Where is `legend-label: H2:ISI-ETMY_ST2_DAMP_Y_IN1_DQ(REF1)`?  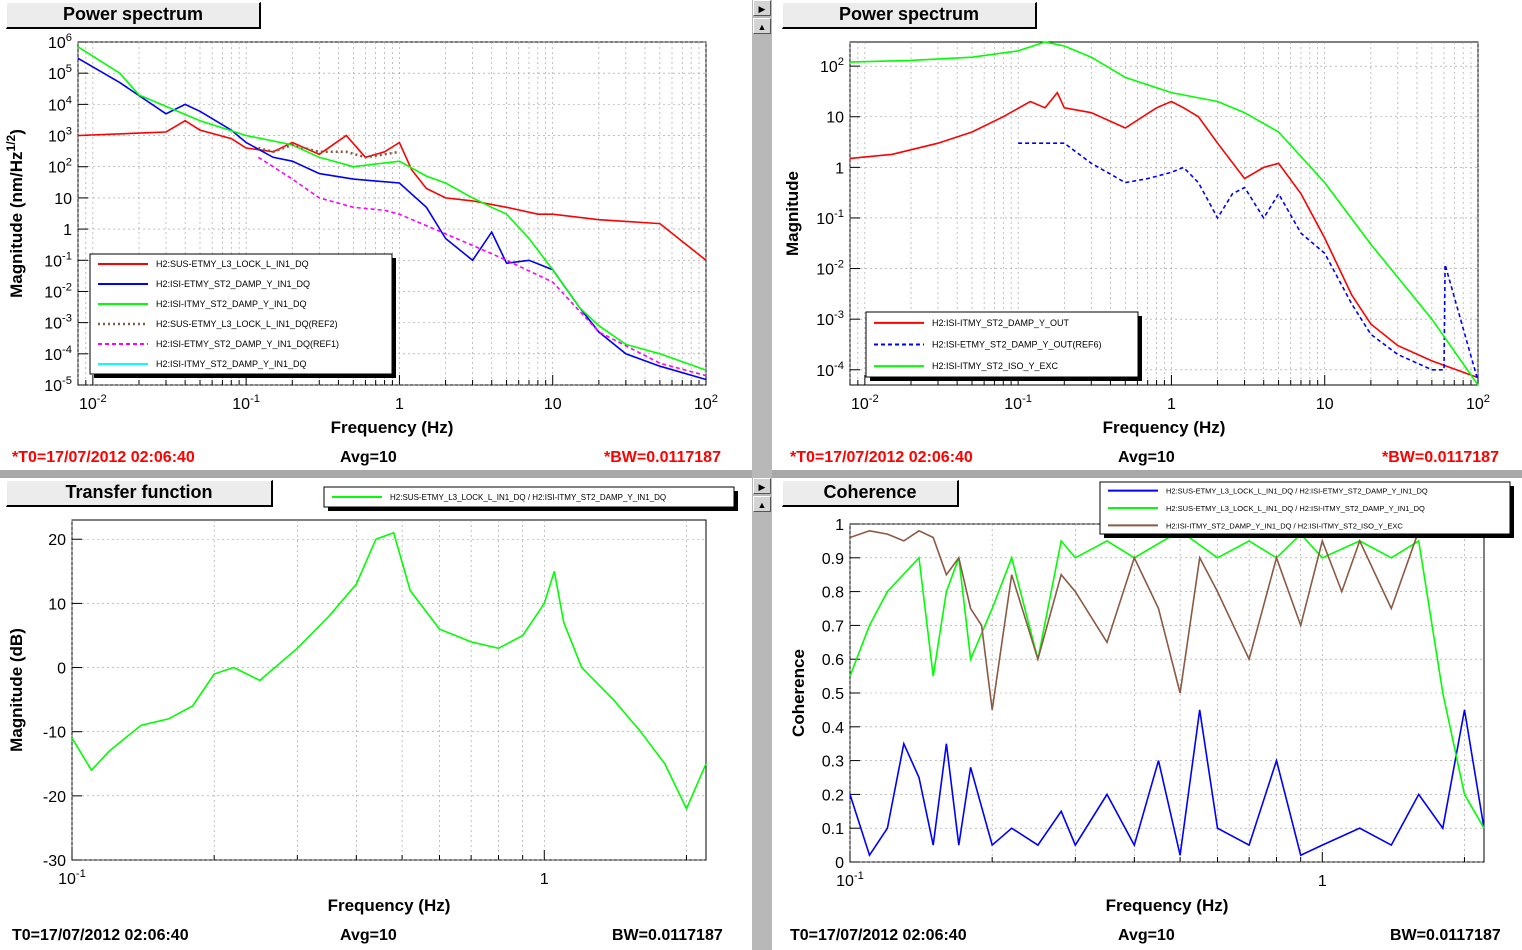
legend-label: H2:ISI-ETMY_ST2_DAMP_Y_IN1_DQ(REF1) is located at coordinates (247, 344).